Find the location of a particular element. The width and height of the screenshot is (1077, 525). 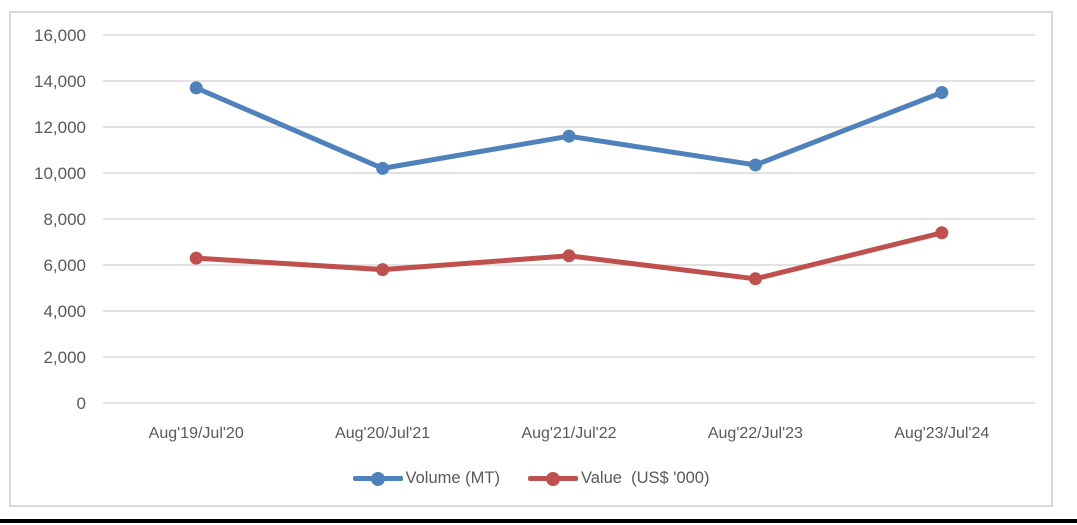

y-axis-tick-label: 2,000 is located at coordinates (64, 357).